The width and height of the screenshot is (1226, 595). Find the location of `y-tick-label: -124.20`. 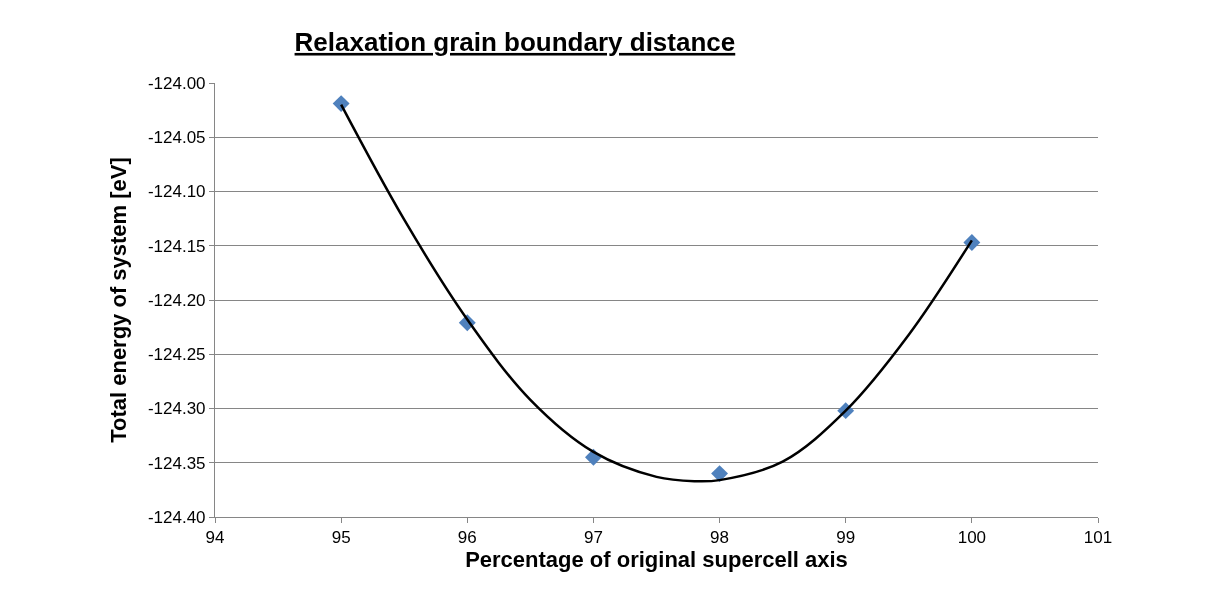

y-tick-label: -124.20 is located at coordinates (176, 300).